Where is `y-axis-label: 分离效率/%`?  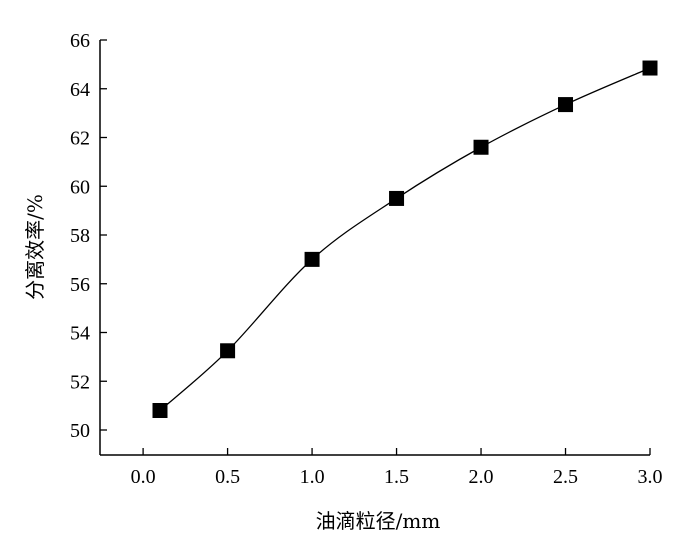 y-axis-label: 分离效率/% is located at coordinates (35, 247).